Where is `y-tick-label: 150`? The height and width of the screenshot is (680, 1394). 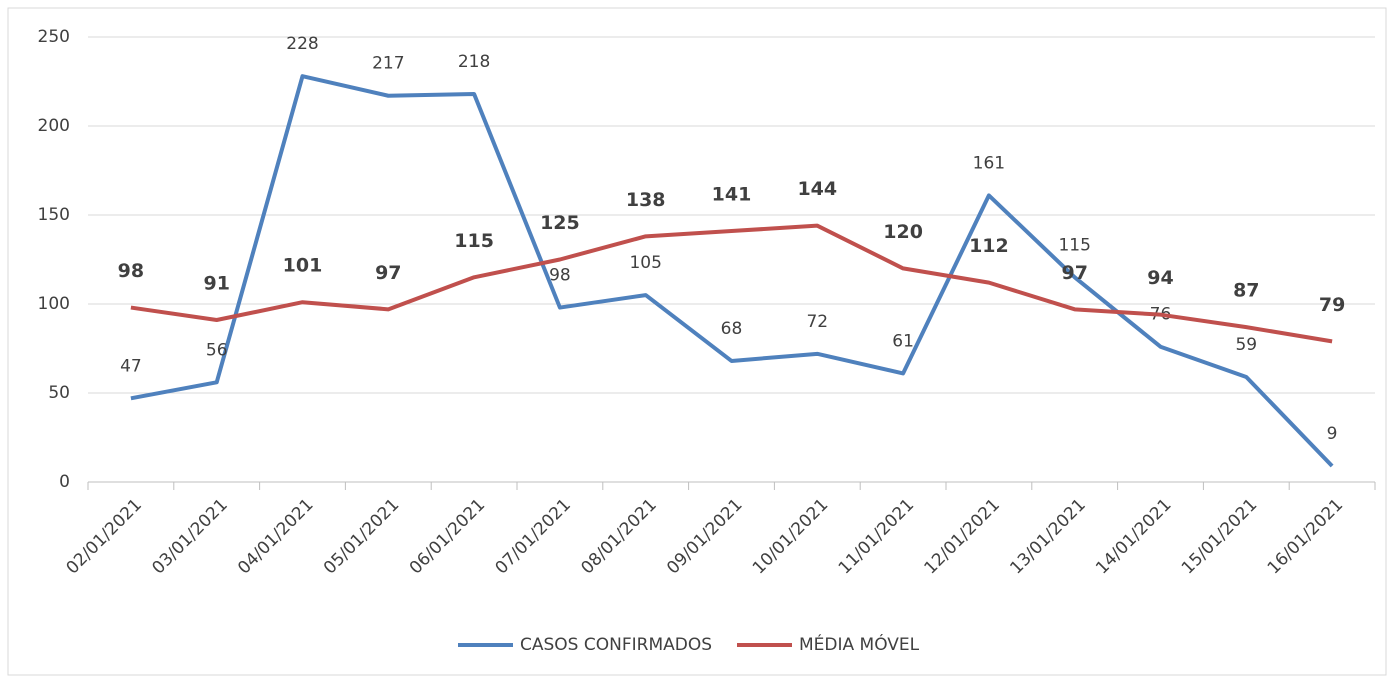
y-tick-label: 150 is located at coordinates (54, 215).